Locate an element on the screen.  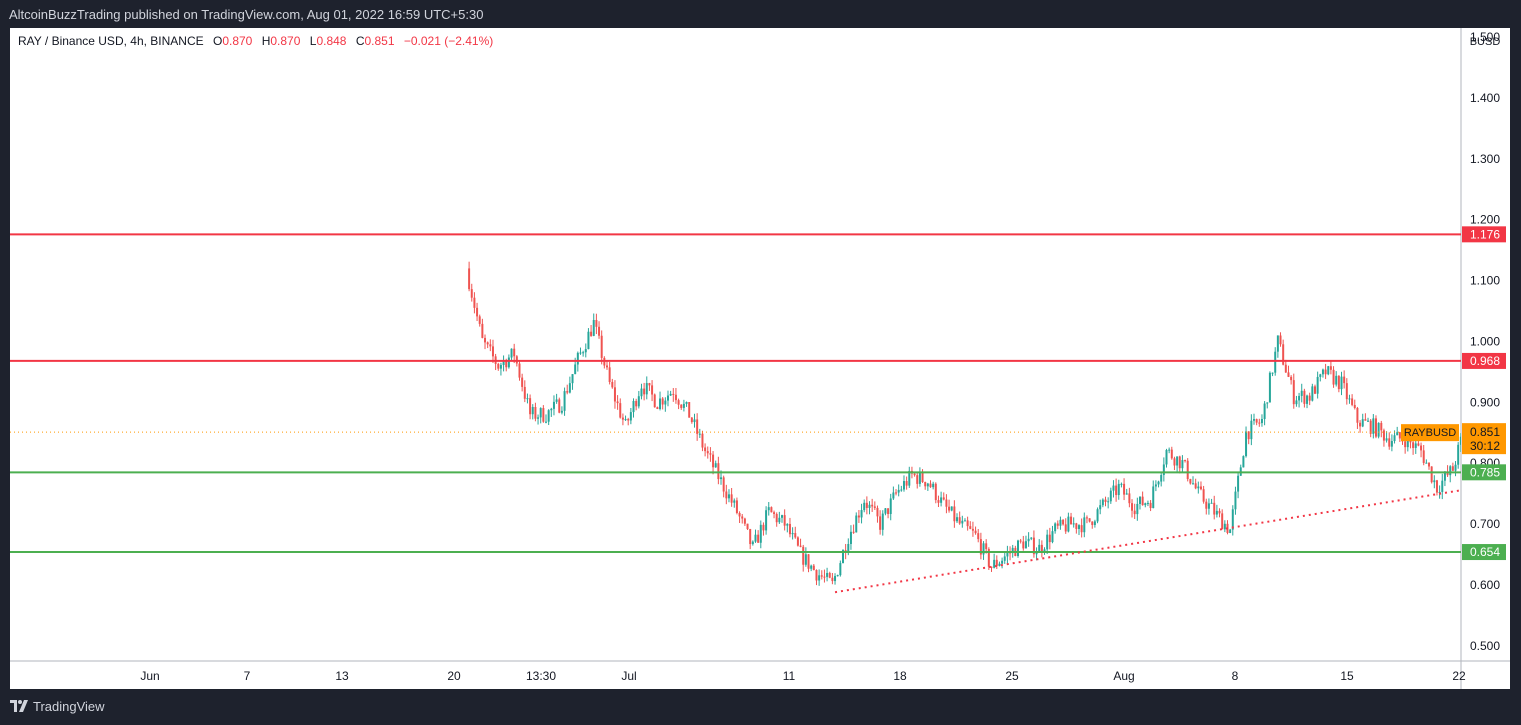
ticker-tag-label: RAYBUSD is located at coordinates (1430, 433).